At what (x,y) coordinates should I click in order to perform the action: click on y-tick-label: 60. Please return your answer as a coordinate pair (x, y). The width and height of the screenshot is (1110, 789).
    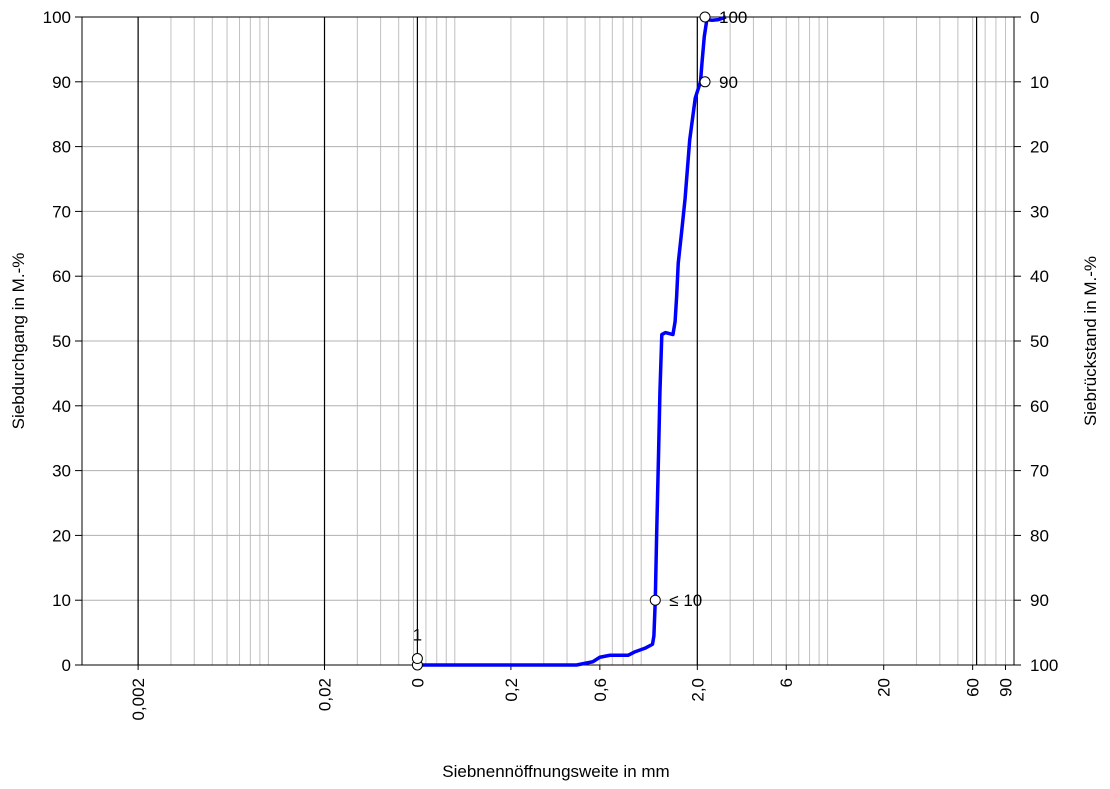
    Looking at the image, I should click on (61, 276).